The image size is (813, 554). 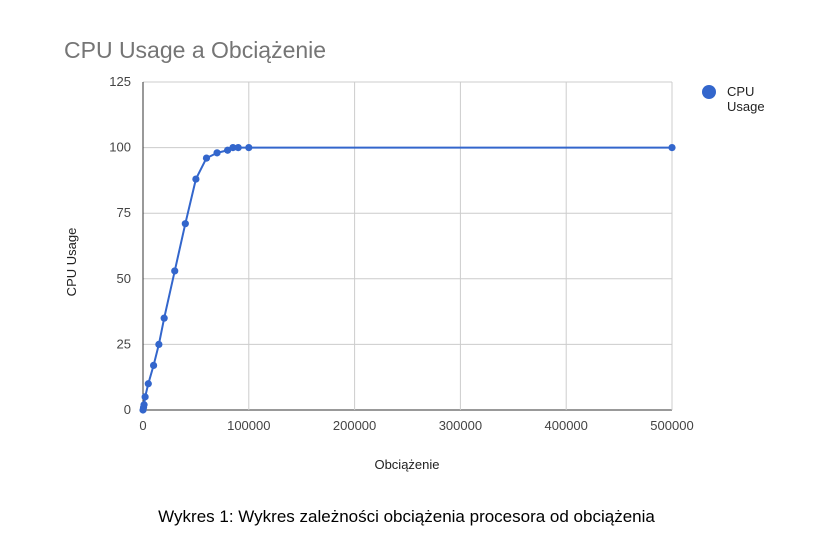 I want to click on x-tick-label: 400000, so click(x=566, y=425).